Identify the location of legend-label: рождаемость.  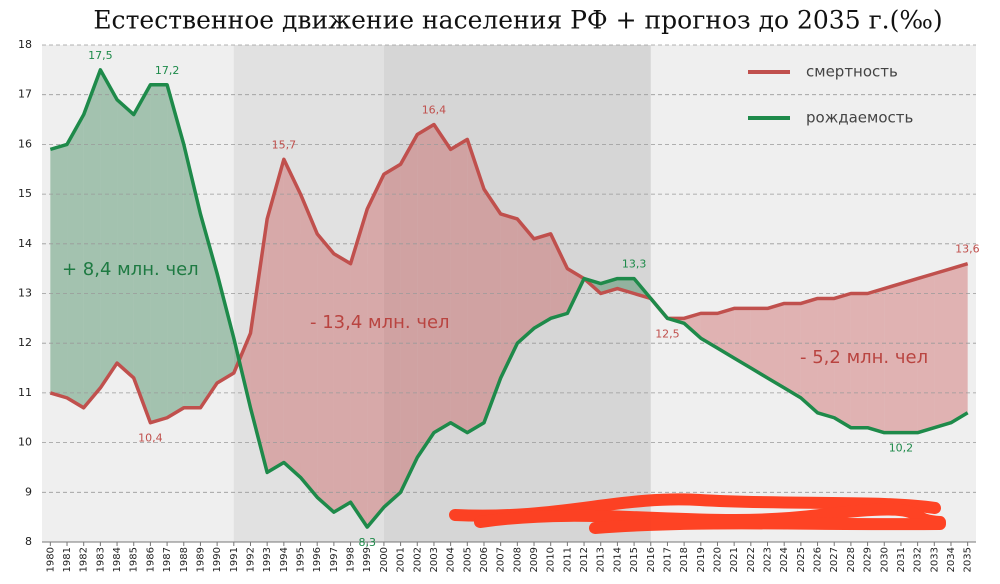
(859, 118).